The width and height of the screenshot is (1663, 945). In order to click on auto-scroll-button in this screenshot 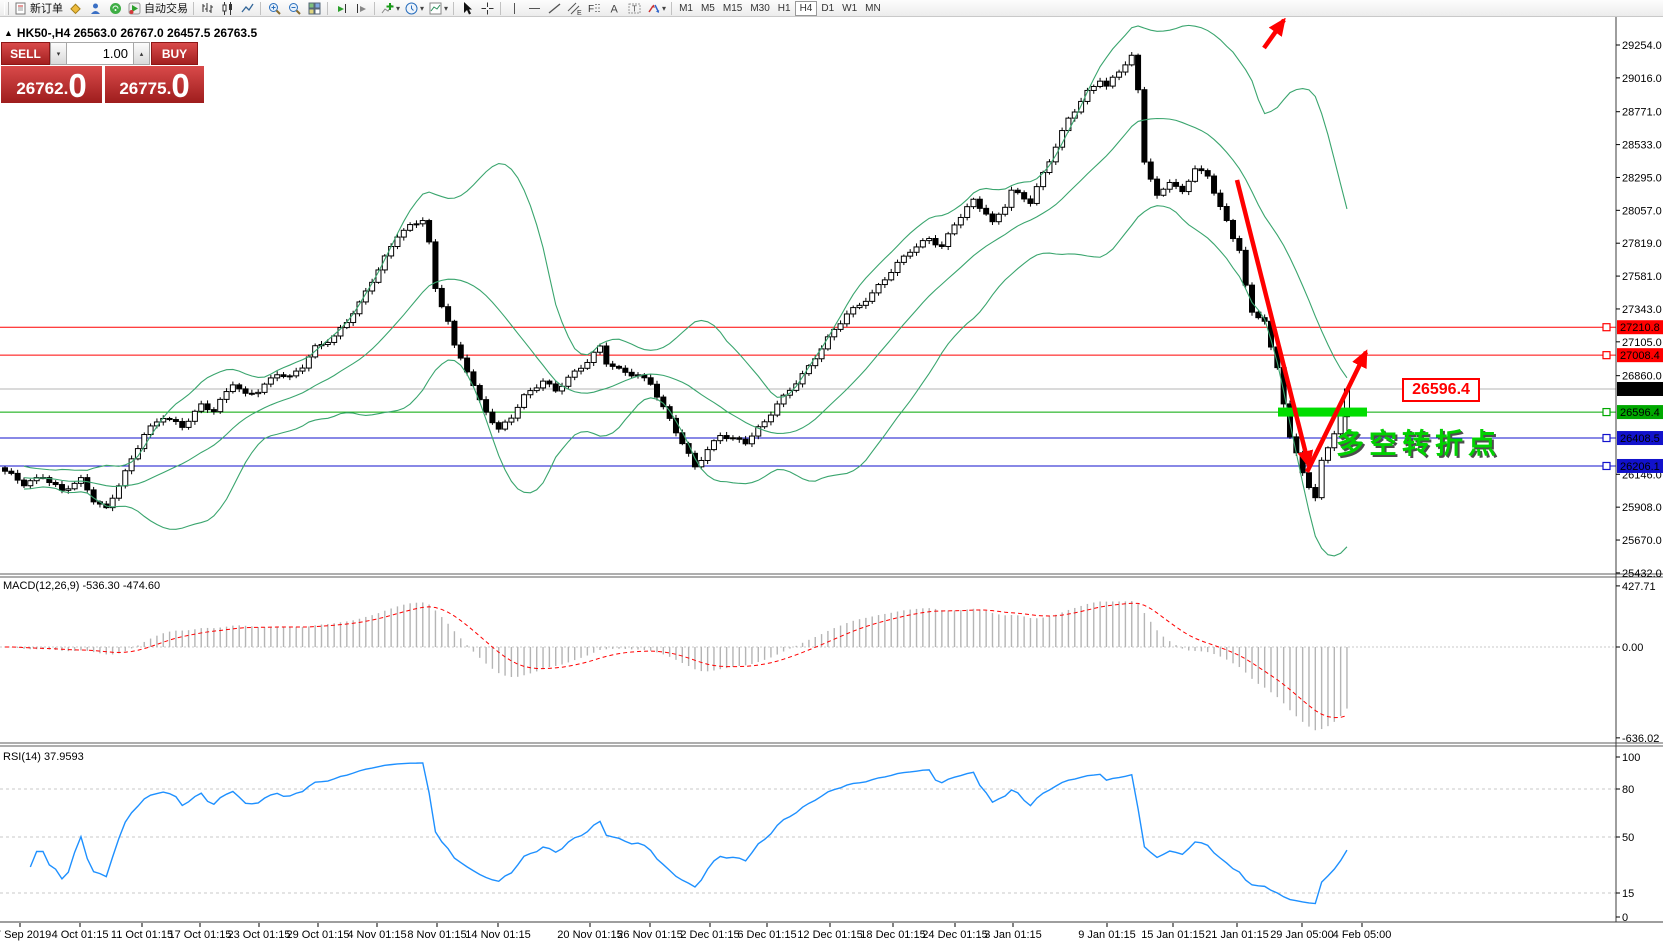, I will do `click(341, 8)`.